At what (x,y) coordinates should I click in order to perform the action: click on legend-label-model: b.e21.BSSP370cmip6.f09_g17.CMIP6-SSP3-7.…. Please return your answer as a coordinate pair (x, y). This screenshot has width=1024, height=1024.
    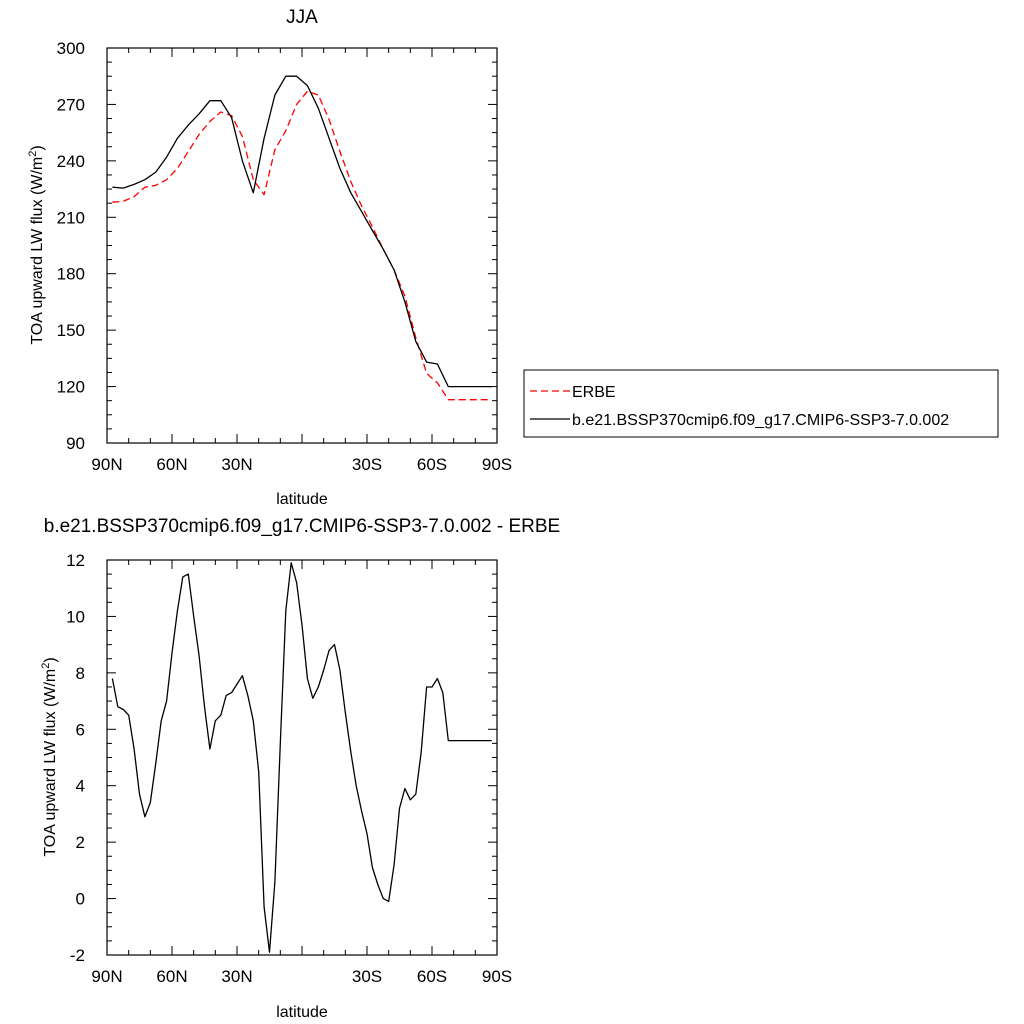
    Looking at the image, I should click on (760, 420).